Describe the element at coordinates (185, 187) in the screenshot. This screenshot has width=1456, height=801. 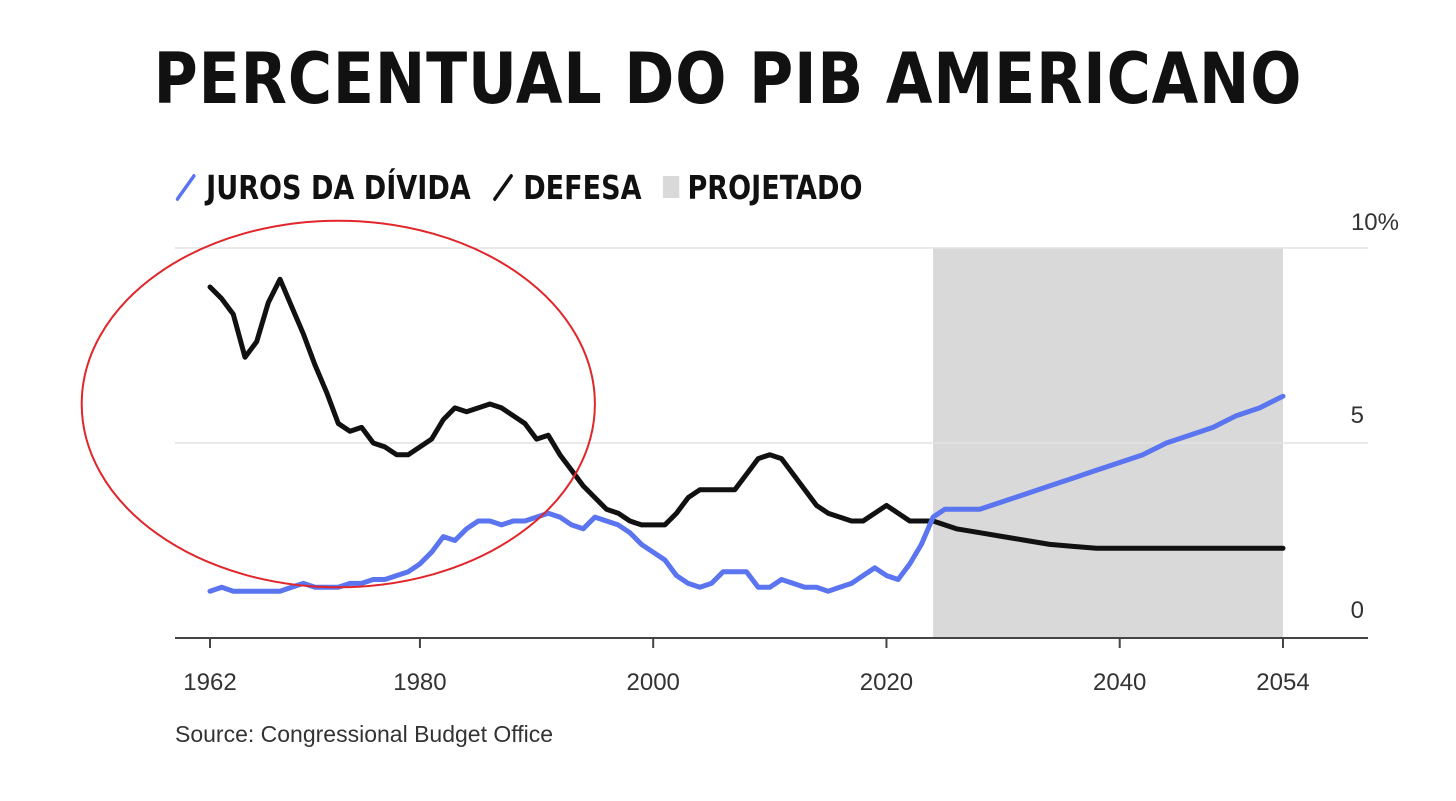
I see `legend-line-juros-icon` at that location.